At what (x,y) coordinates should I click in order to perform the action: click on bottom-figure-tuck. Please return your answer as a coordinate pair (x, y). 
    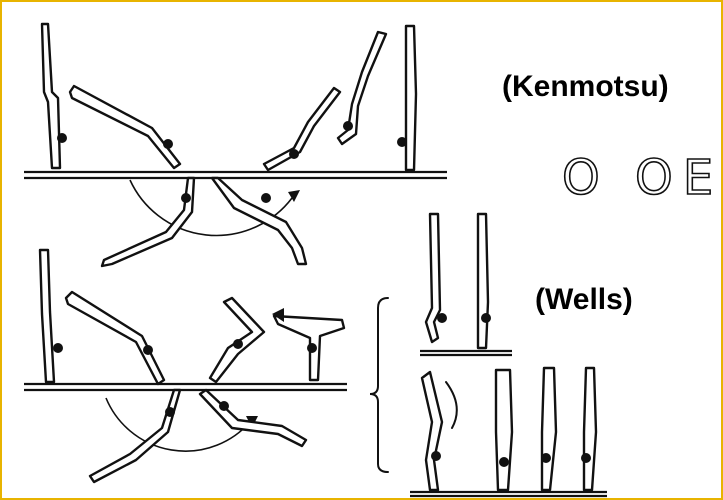
    Looking at the image, I should click on (237, 340).